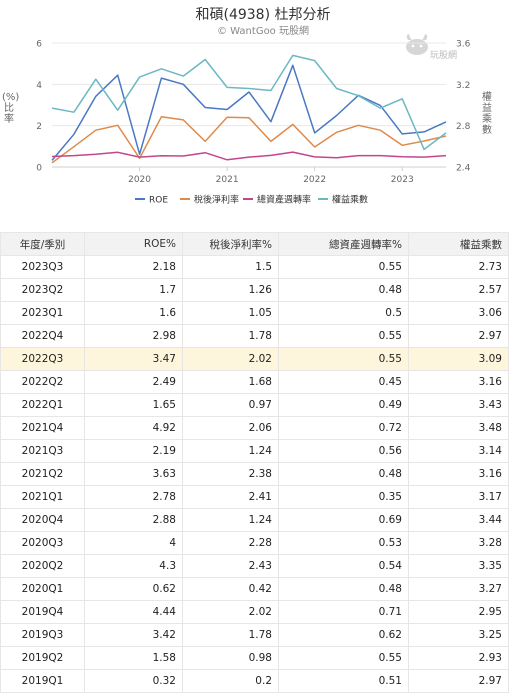 The height and width of the screenshot is (693, 526). I want to click on row-net-margin: 2.38, so click(230, 474).